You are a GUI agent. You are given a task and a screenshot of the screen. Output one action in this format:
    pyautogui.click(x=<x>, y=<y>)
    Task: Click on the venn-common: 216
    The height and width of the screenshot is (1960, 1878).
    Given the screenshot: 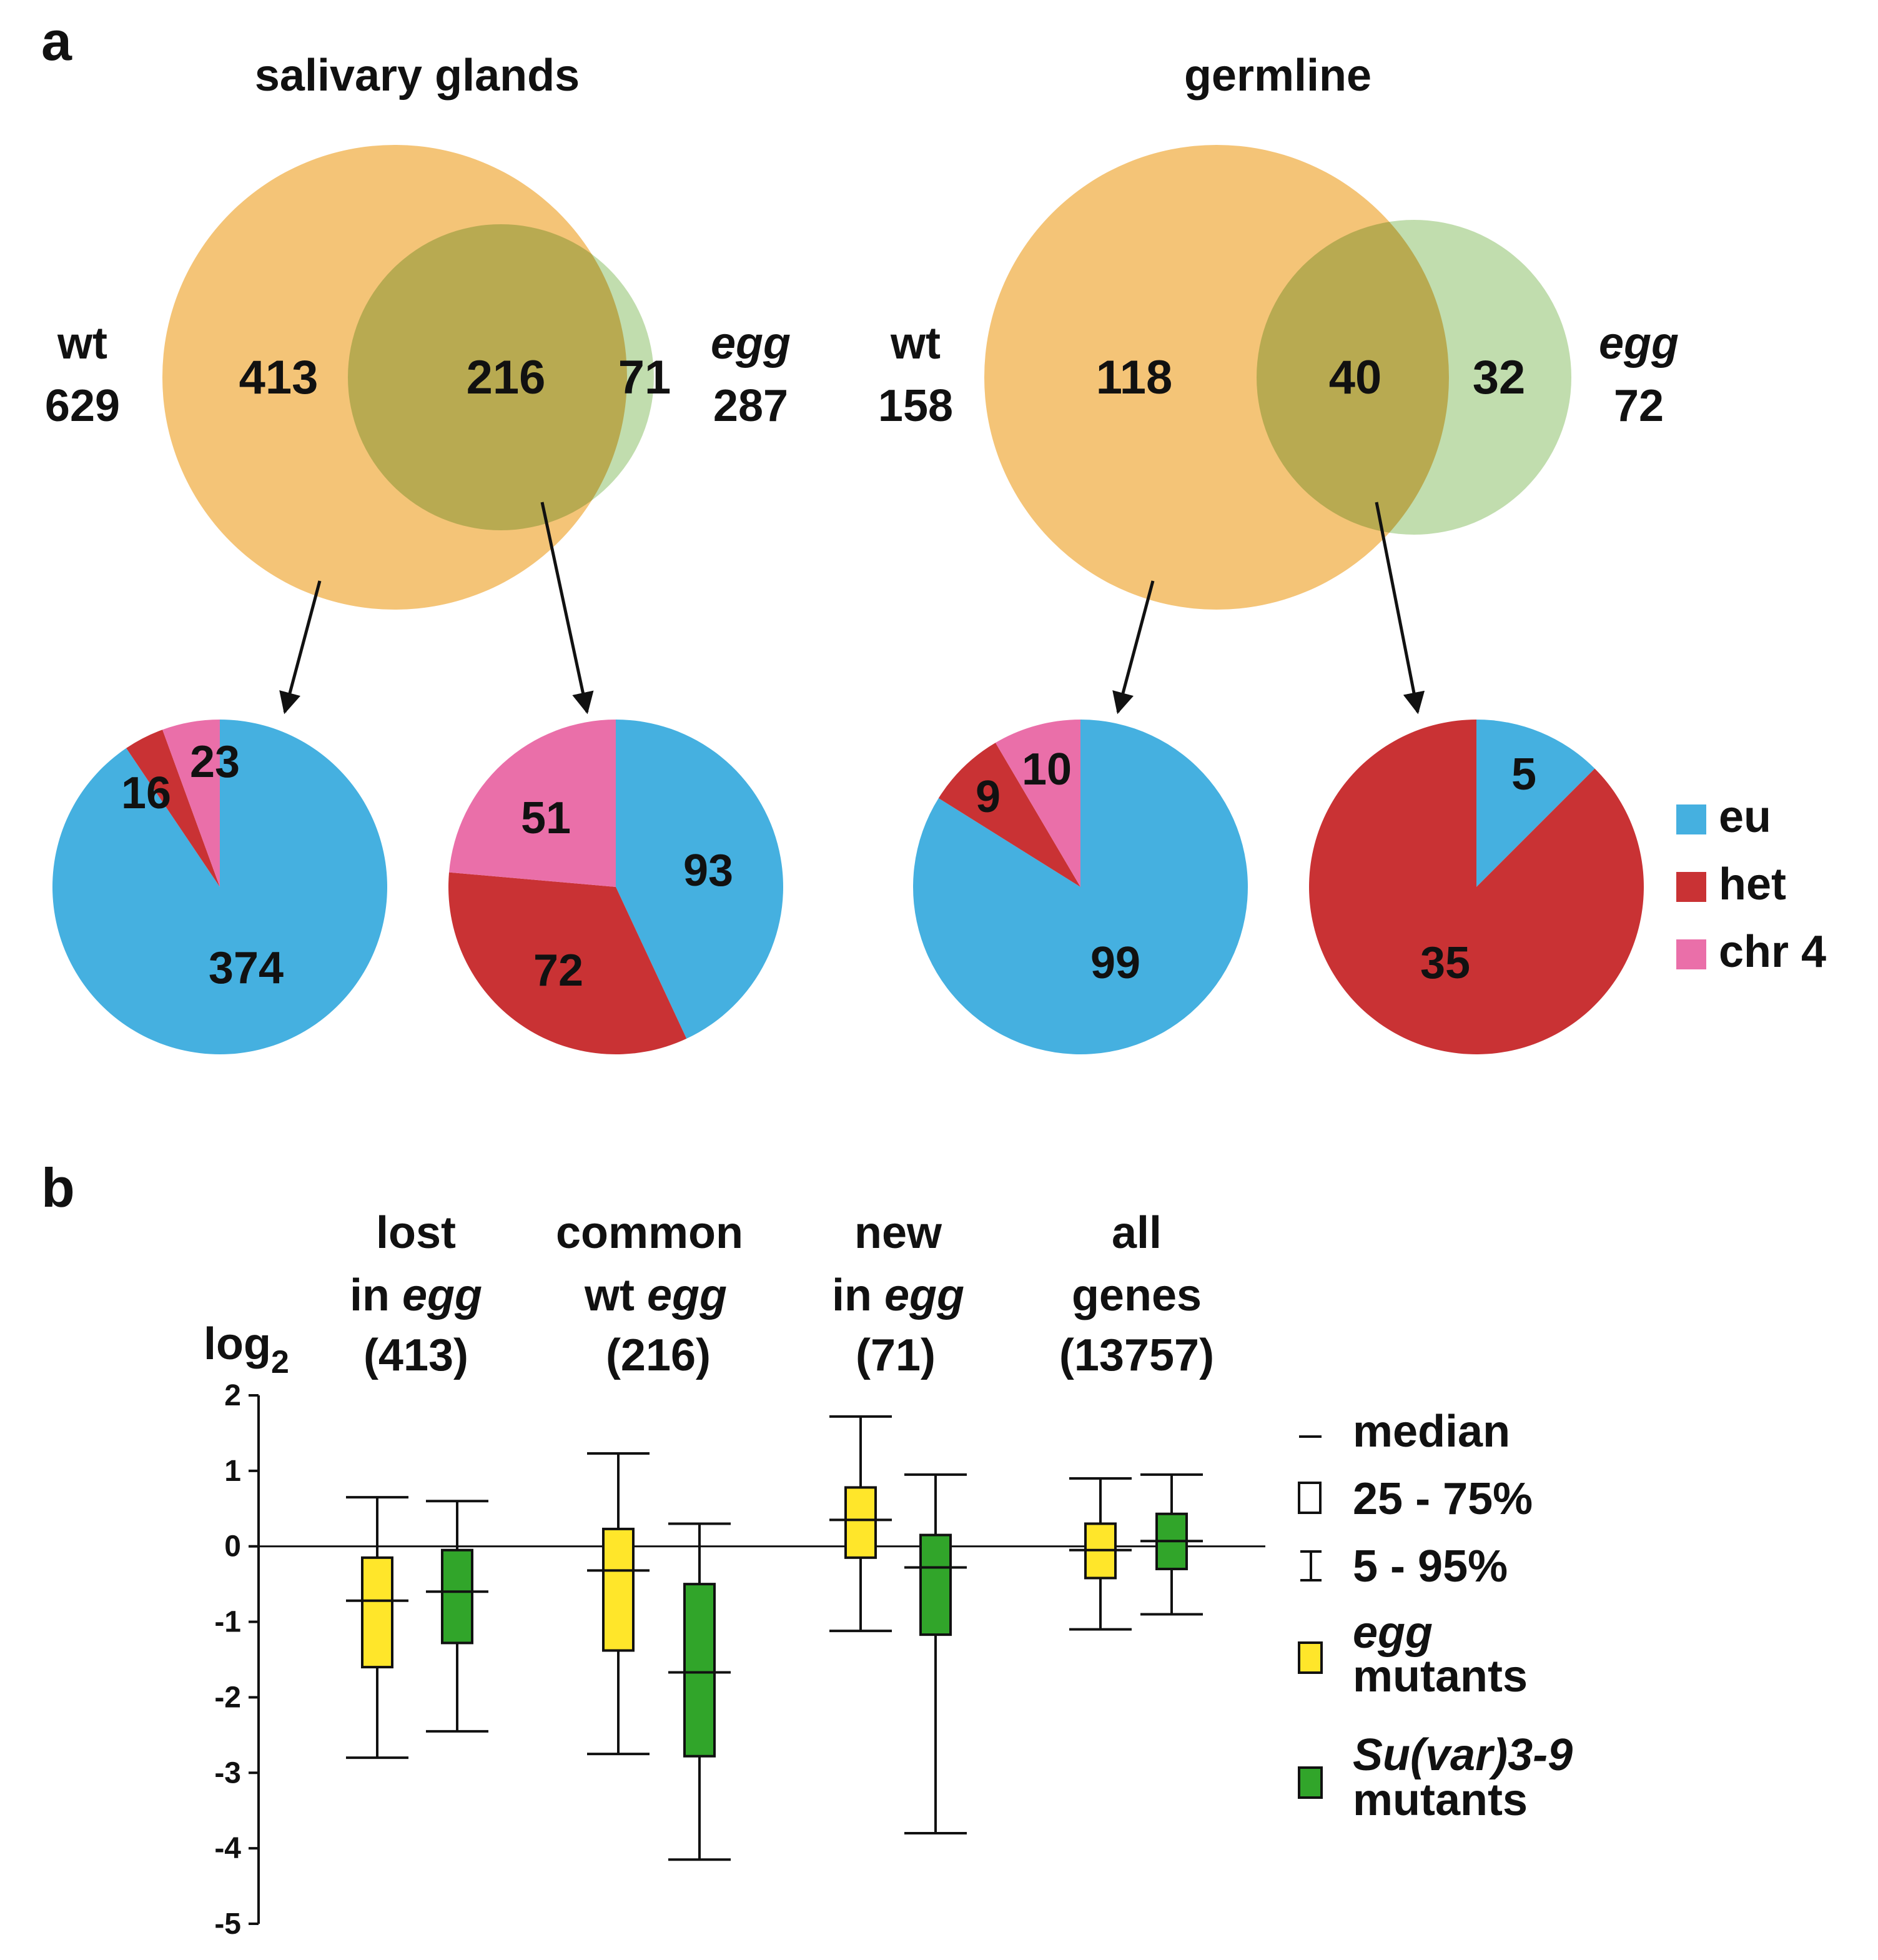 What is the action you would take?
    pyautogui.click(x=507, y=377)
    